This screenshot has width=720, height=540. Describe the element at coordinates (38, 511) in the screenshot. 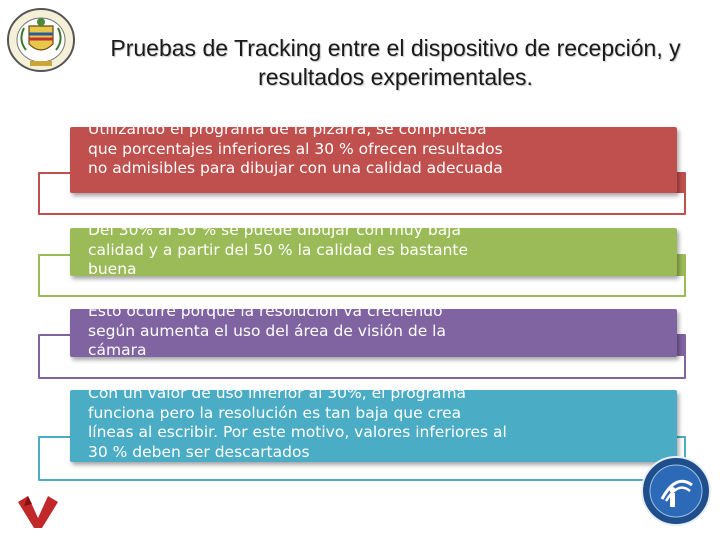

I see `arrow-logo-icon` at that location.